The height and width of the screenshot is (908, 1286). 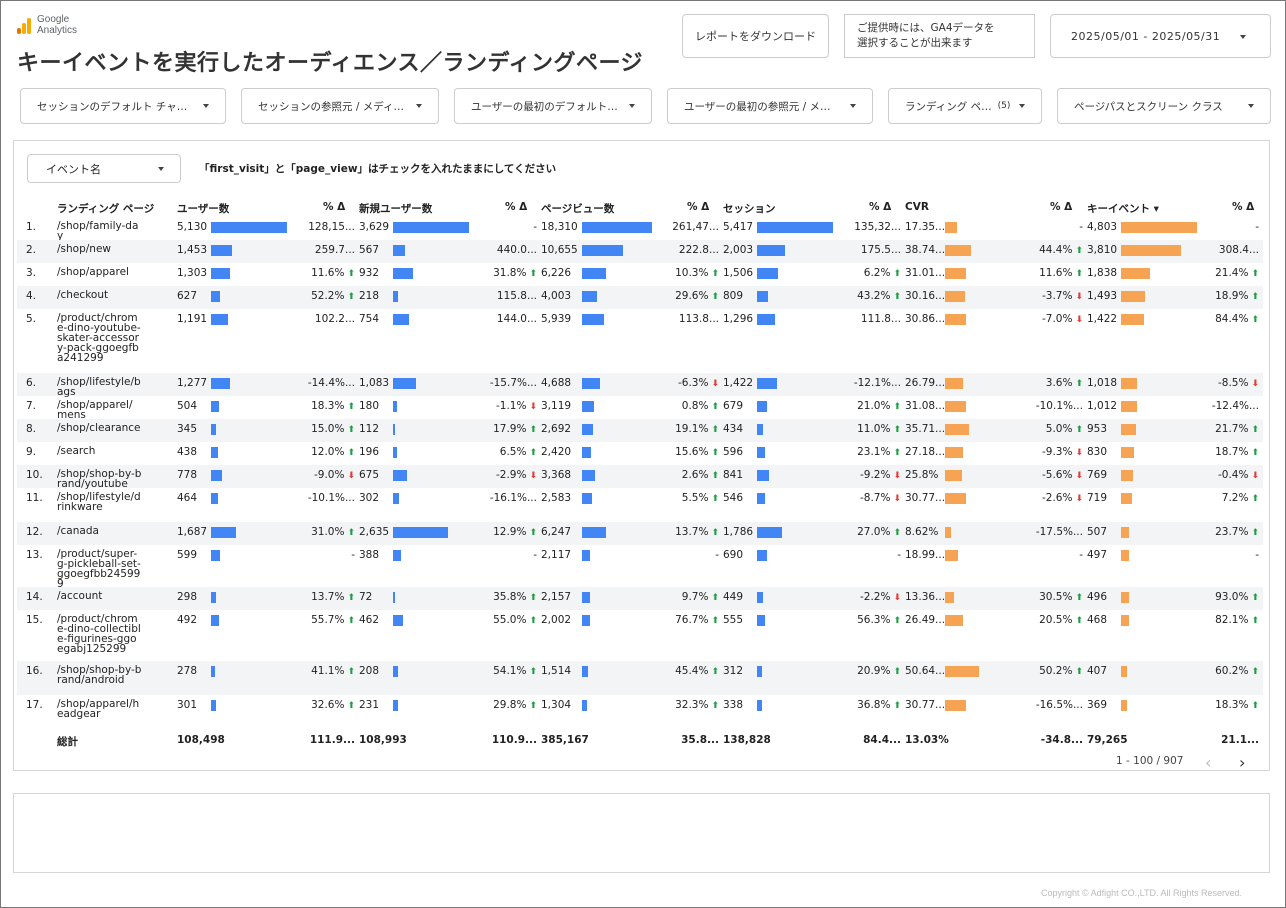 I want to click on row-key-events-value: 1,493, so click(x=1102, y=296).